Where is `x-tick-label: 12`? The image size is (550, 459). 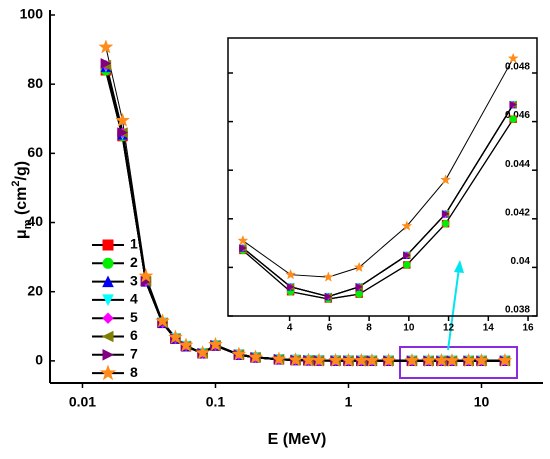
x-tick-label: 12 is located at coordinates (449, 328).